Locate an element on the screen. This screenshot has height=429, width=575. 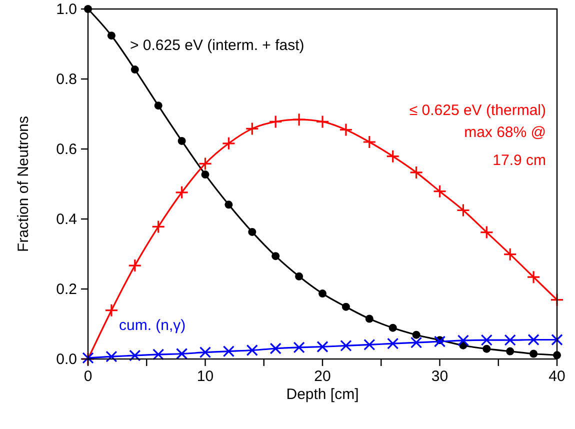
y-tick-label: 1.0 is located at coordinates (66, 9).